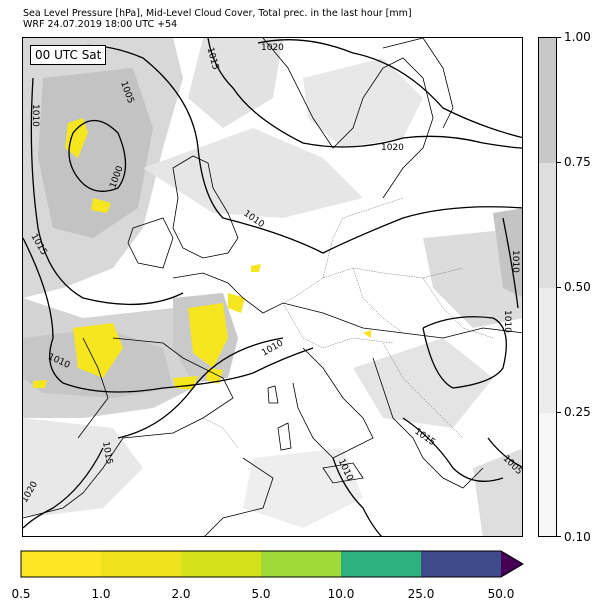 This screenshot has height=610, width=613. I want to click on precip-tick-label: 5.0, so click(261, 594).